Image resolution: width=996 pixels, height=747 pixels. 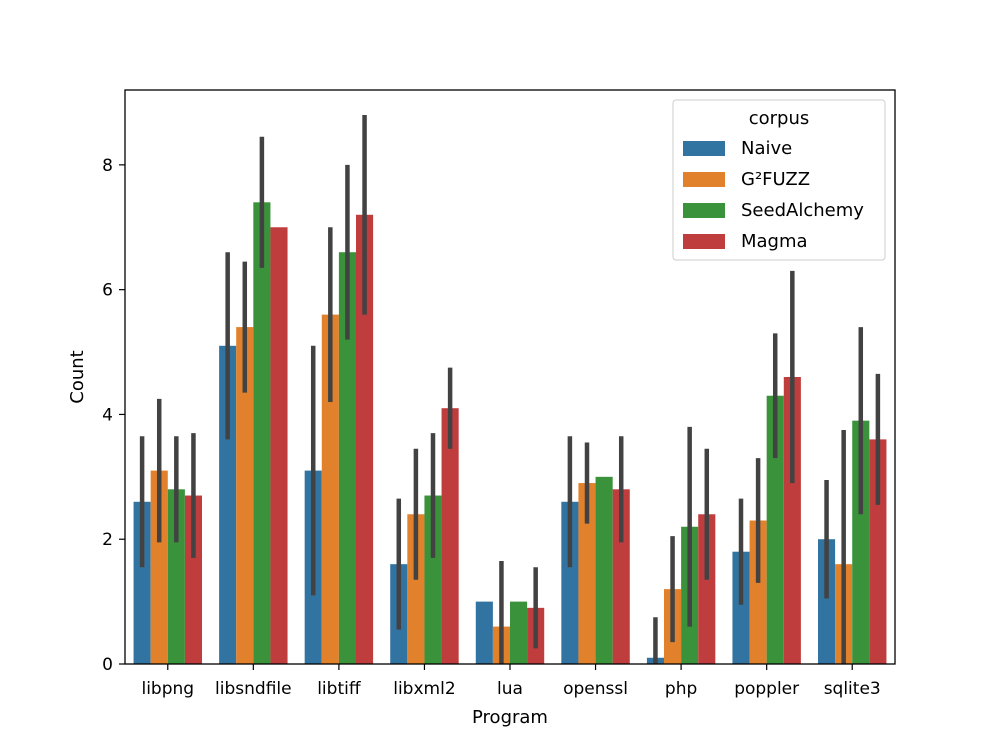 I want to click on bar-libtiff-G²FUZZ, so click(x=330, y=489).